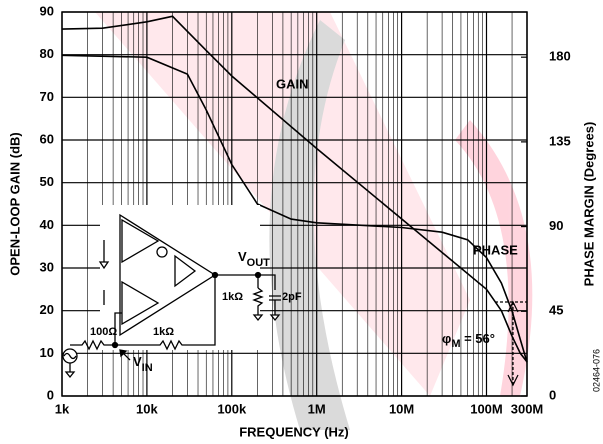 Image resolution: width=603 pixels, height=444 pixels. I want to click on y-tick-label: 0, so click(50, 394).